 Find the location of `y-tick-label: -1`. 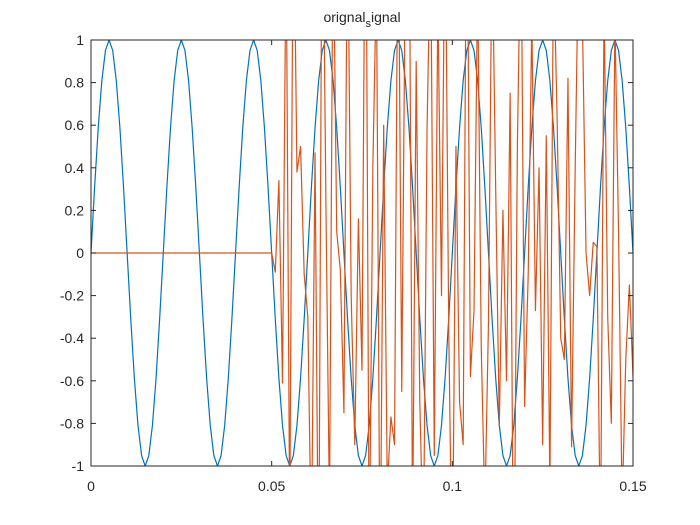

y-tick-label: -1 is located at coordinates (78, 466).